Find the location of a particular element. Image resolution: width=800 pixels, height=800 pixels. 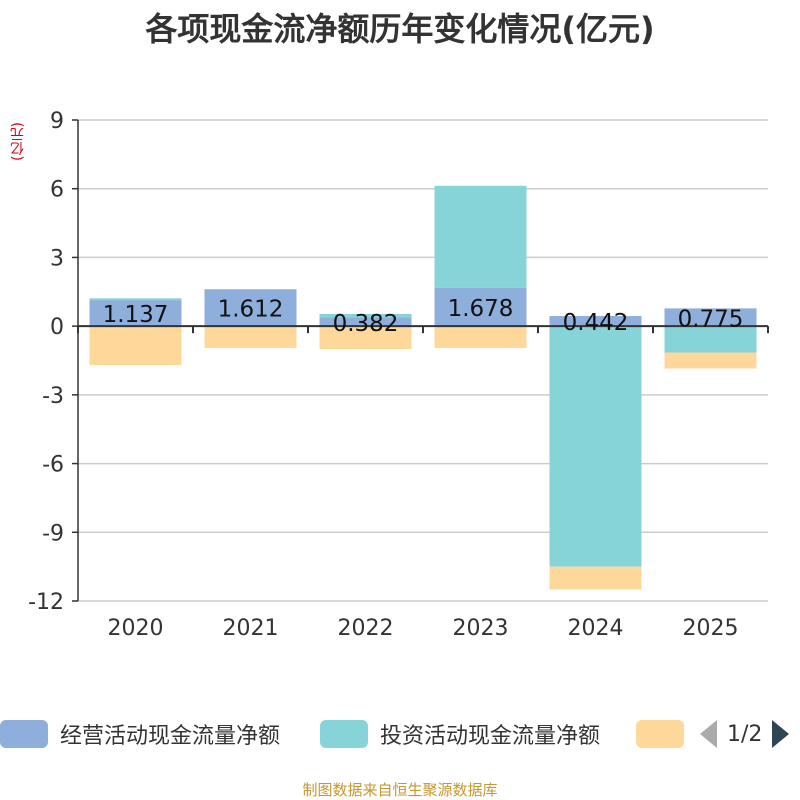

data-label-2024: 0.442 is located at coordinates (596, 323).